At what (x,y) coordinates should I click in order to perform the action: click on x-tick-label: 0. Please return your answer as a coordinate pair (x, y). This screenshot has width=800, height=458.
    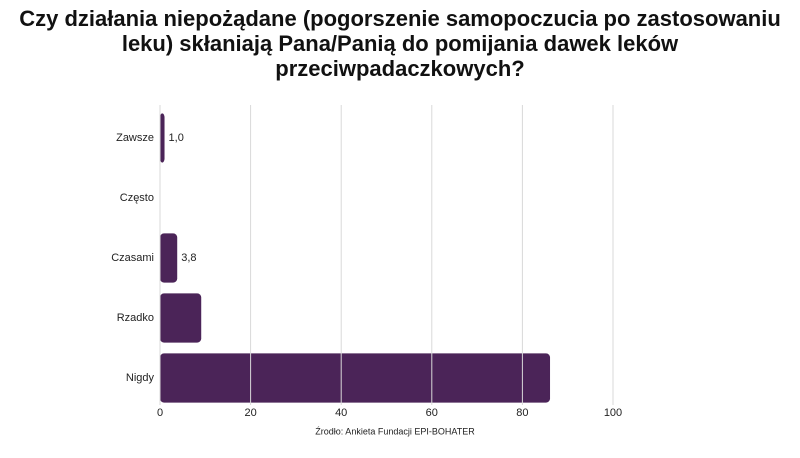
    Looking at the image, I should click on (160, 413).